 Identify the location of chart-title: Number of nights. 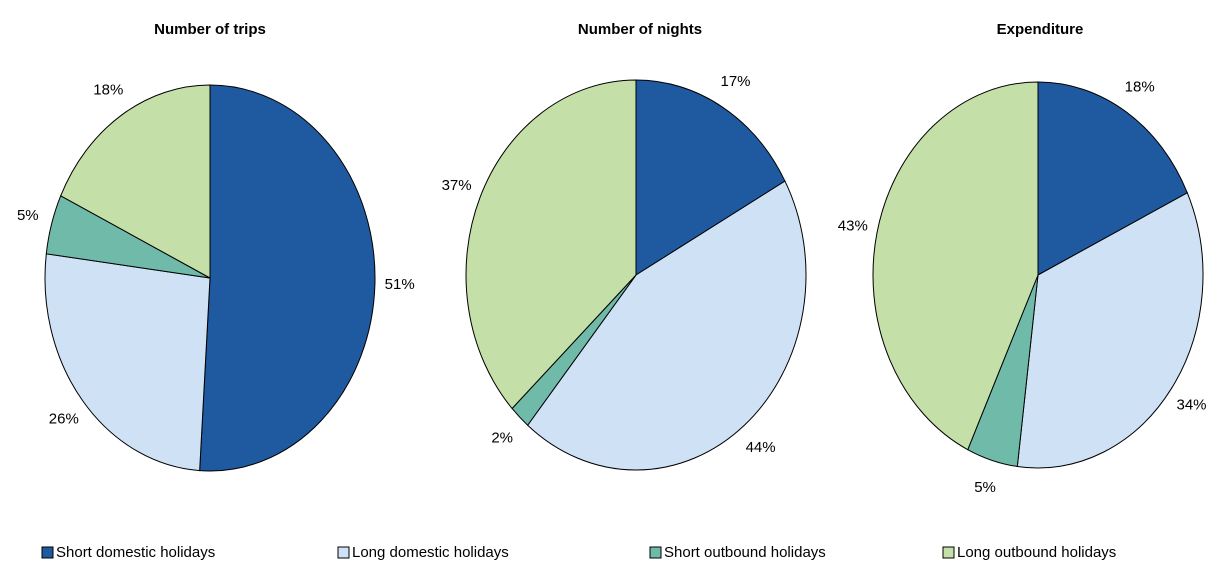
(640, 29).